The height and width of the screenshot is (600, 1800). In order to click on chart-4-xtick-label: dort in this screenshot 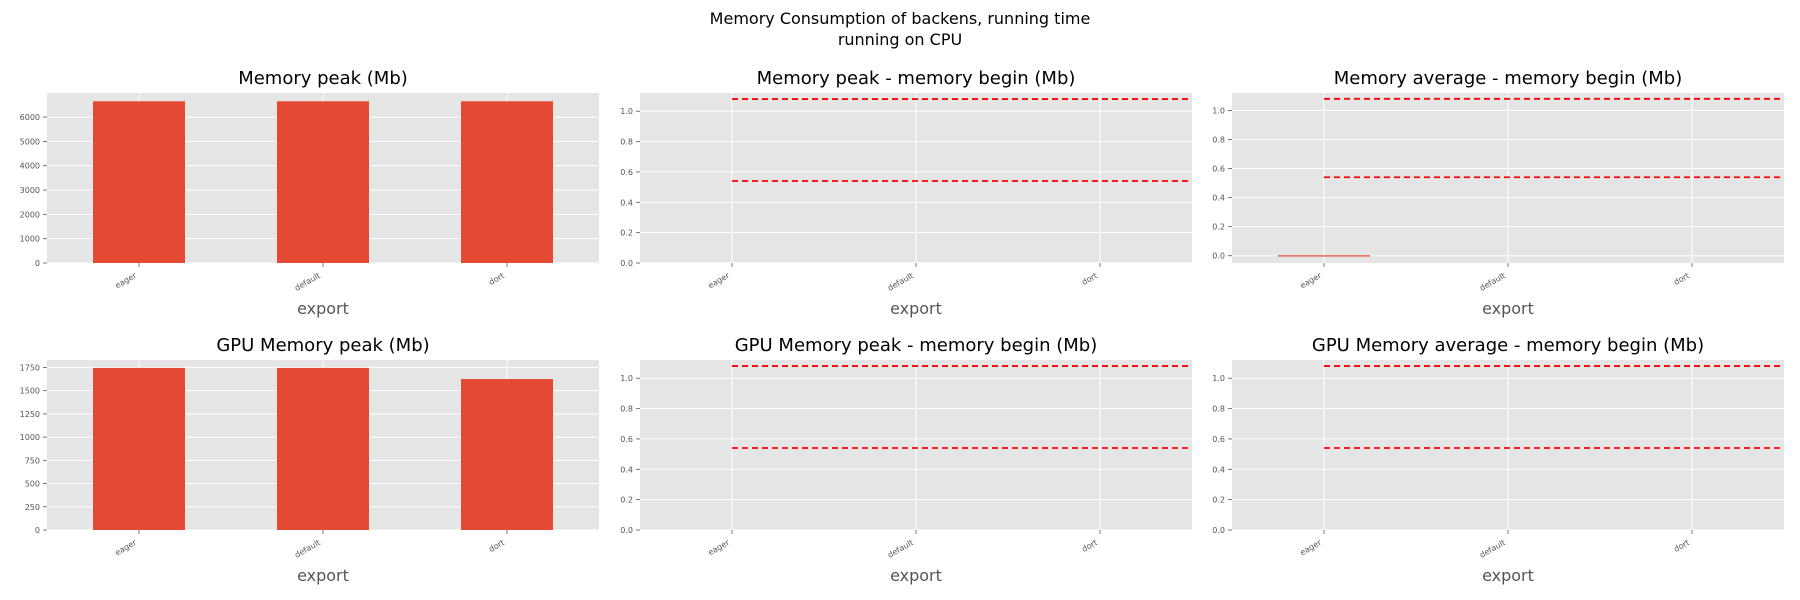, I will do `click(496, 546)`.